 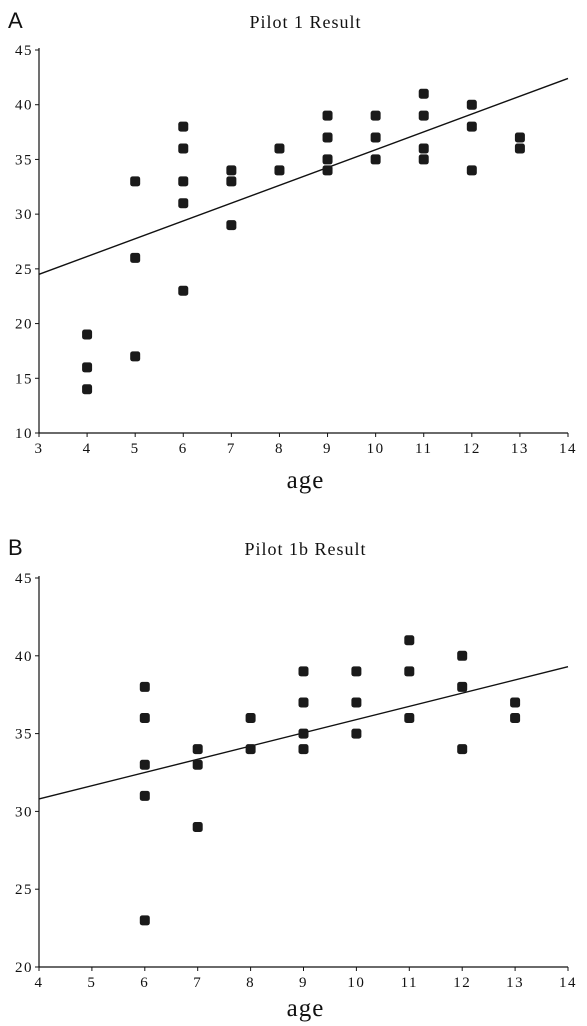 I want to click on panel-letter-a: A, so click(x=15, y=20).